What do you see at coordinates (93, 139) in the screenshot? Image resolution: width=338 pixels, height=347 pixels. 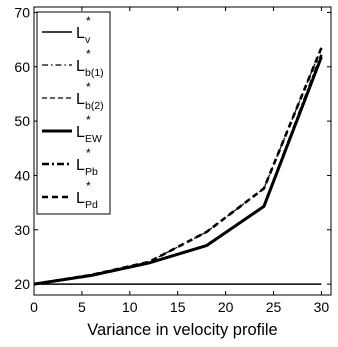 I see `legend-subscript: EW` at bounding box center [93, 139].